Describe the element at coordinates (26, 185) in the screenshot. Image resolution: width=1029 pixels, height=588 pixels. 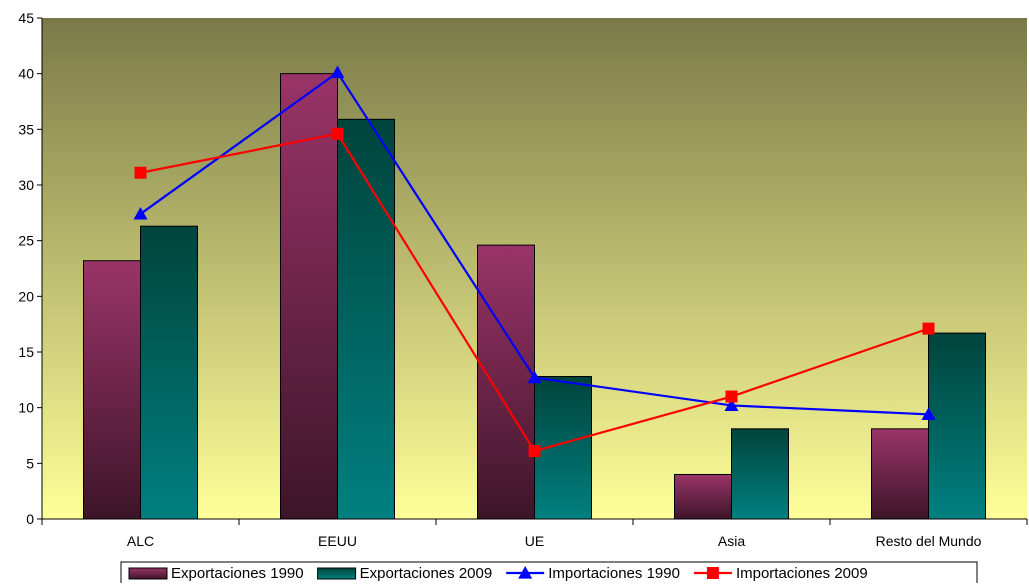
I see `y-tick-label: 30` at that location.